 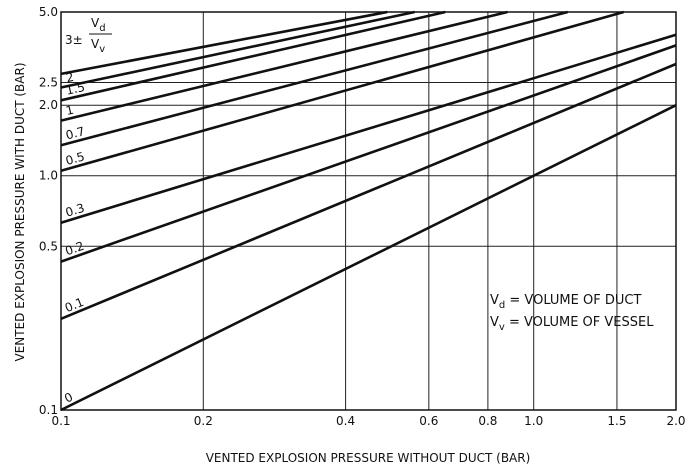 What do you see at coordinates (88, 35) in the screenshot?
I see `curve-family-label: 3± Vd Vv` at bounding box center [88, 35].